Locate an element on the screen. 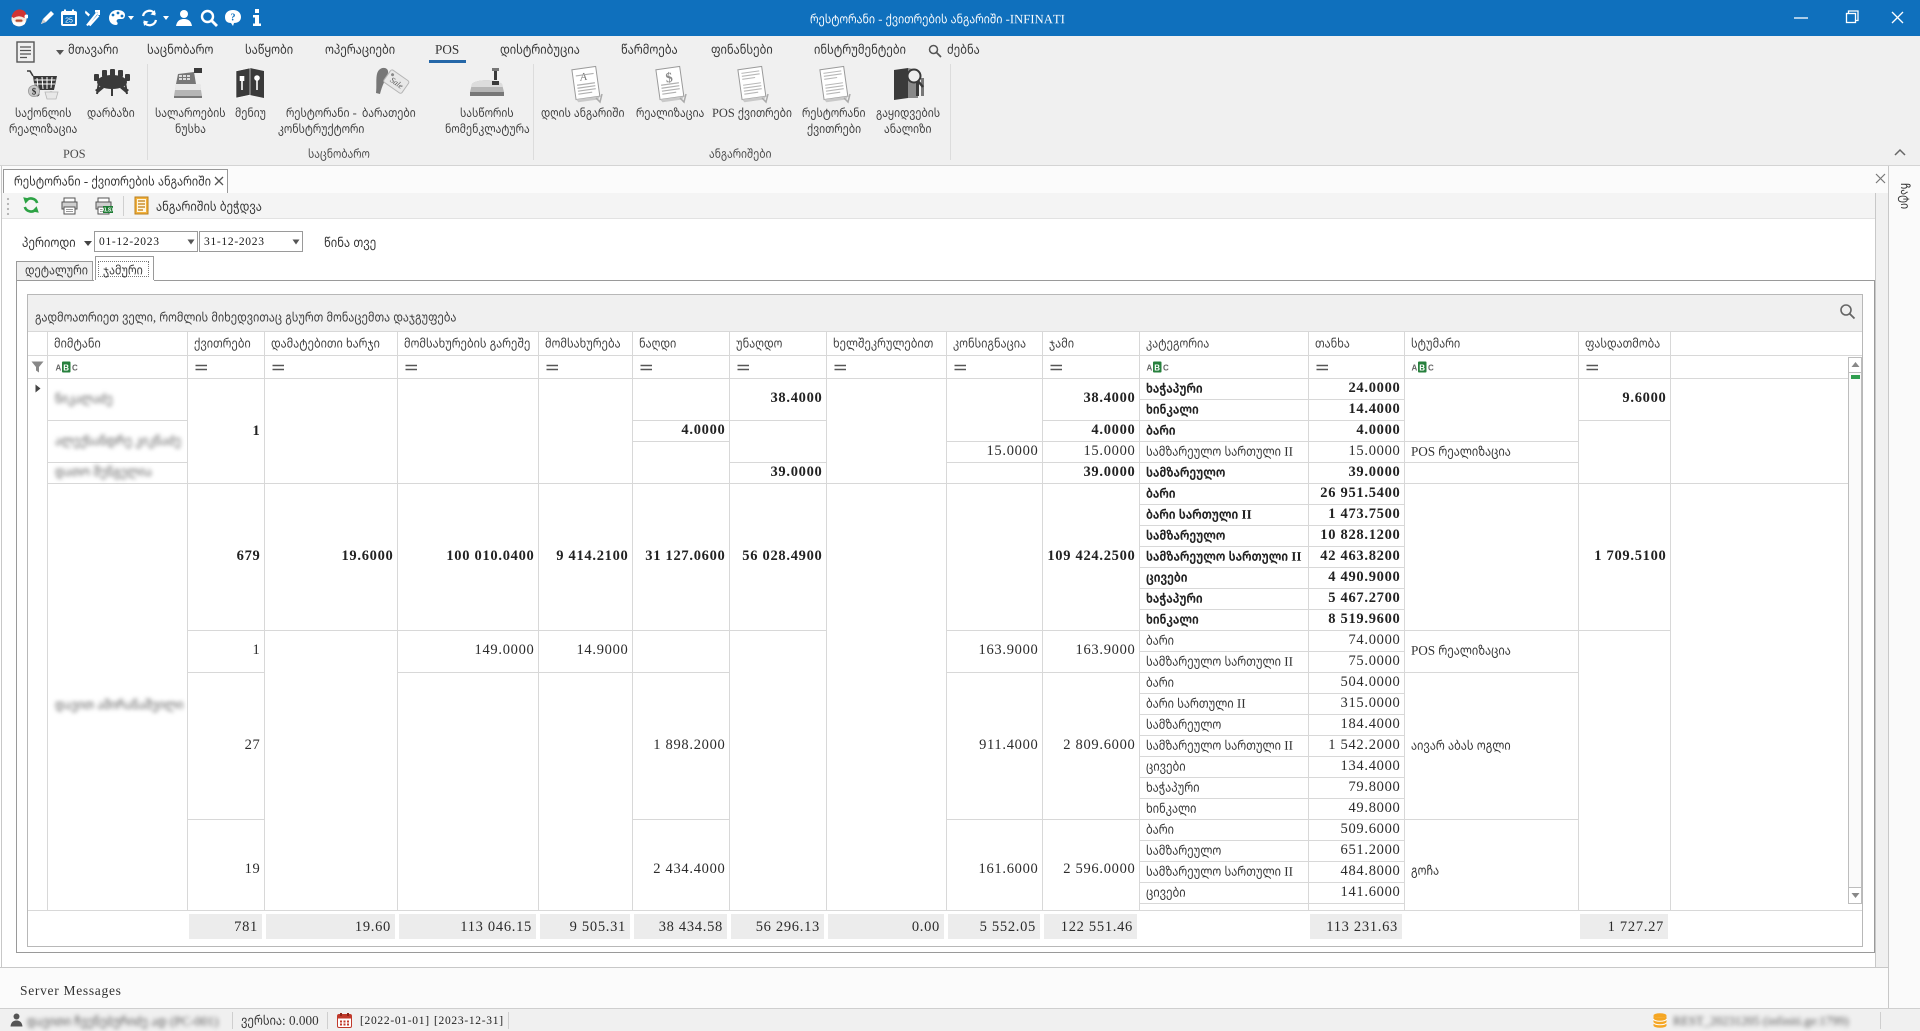  svg-text: XLSX is located at coordinates (107, 211).